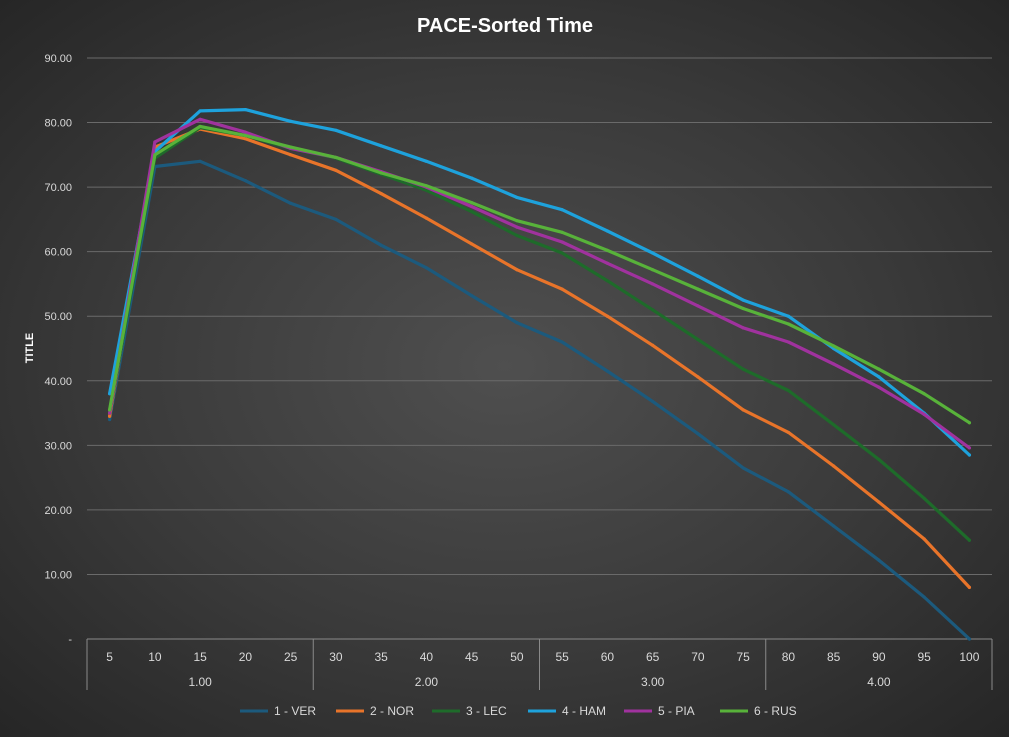  I want to click on legend-label: 5 - PIA, so click(676, 711).